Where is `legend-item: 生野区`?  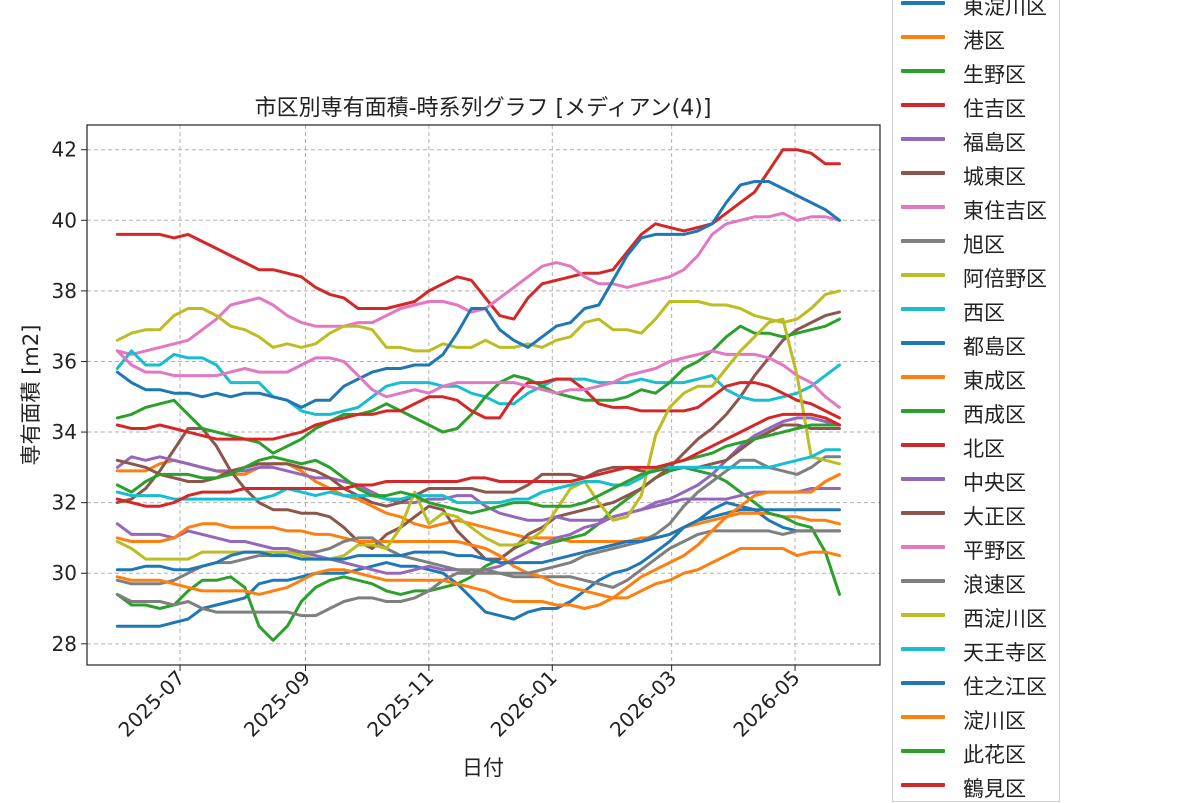 legend-item: 生野区 is located at coordinates (977, 71).